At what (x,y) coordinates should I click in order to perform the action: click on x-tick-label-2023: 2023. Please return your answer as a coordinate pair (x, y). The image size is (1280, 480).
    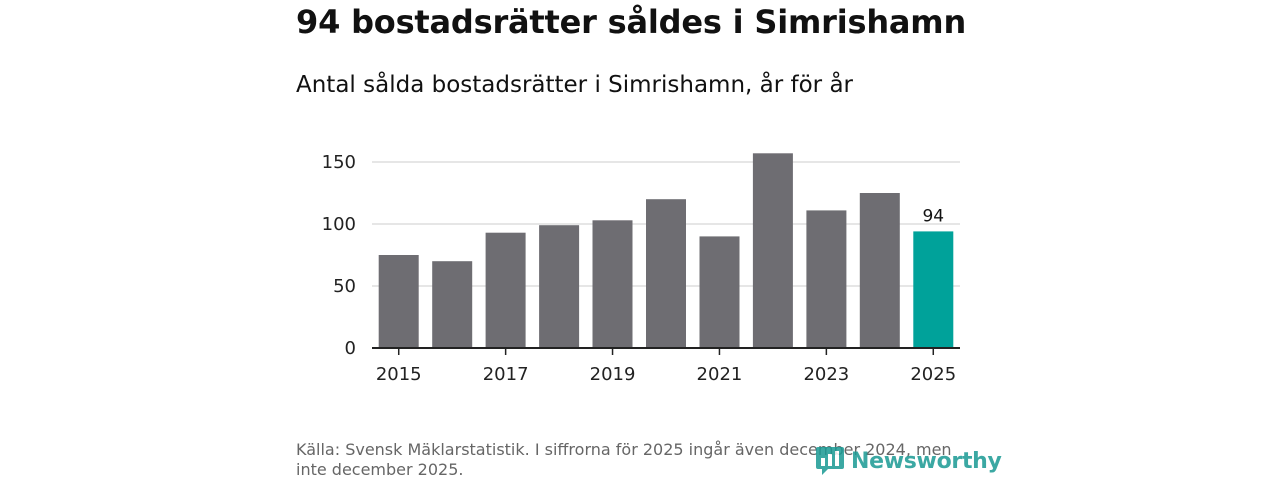
    Looking at the image, I should click on (826, 374).